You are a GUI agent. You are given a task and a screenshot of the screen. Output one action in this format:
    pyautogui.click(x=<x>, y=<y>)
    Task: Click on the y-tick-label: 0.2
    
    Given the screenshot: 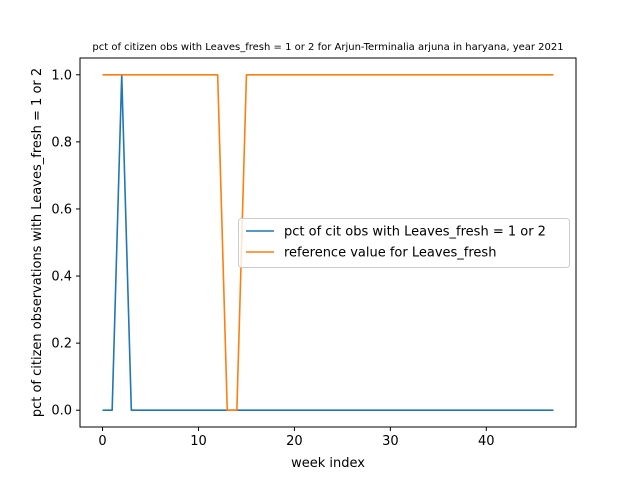 What is the action you would take?
    pyautogui.click(x=61, y=344)
    